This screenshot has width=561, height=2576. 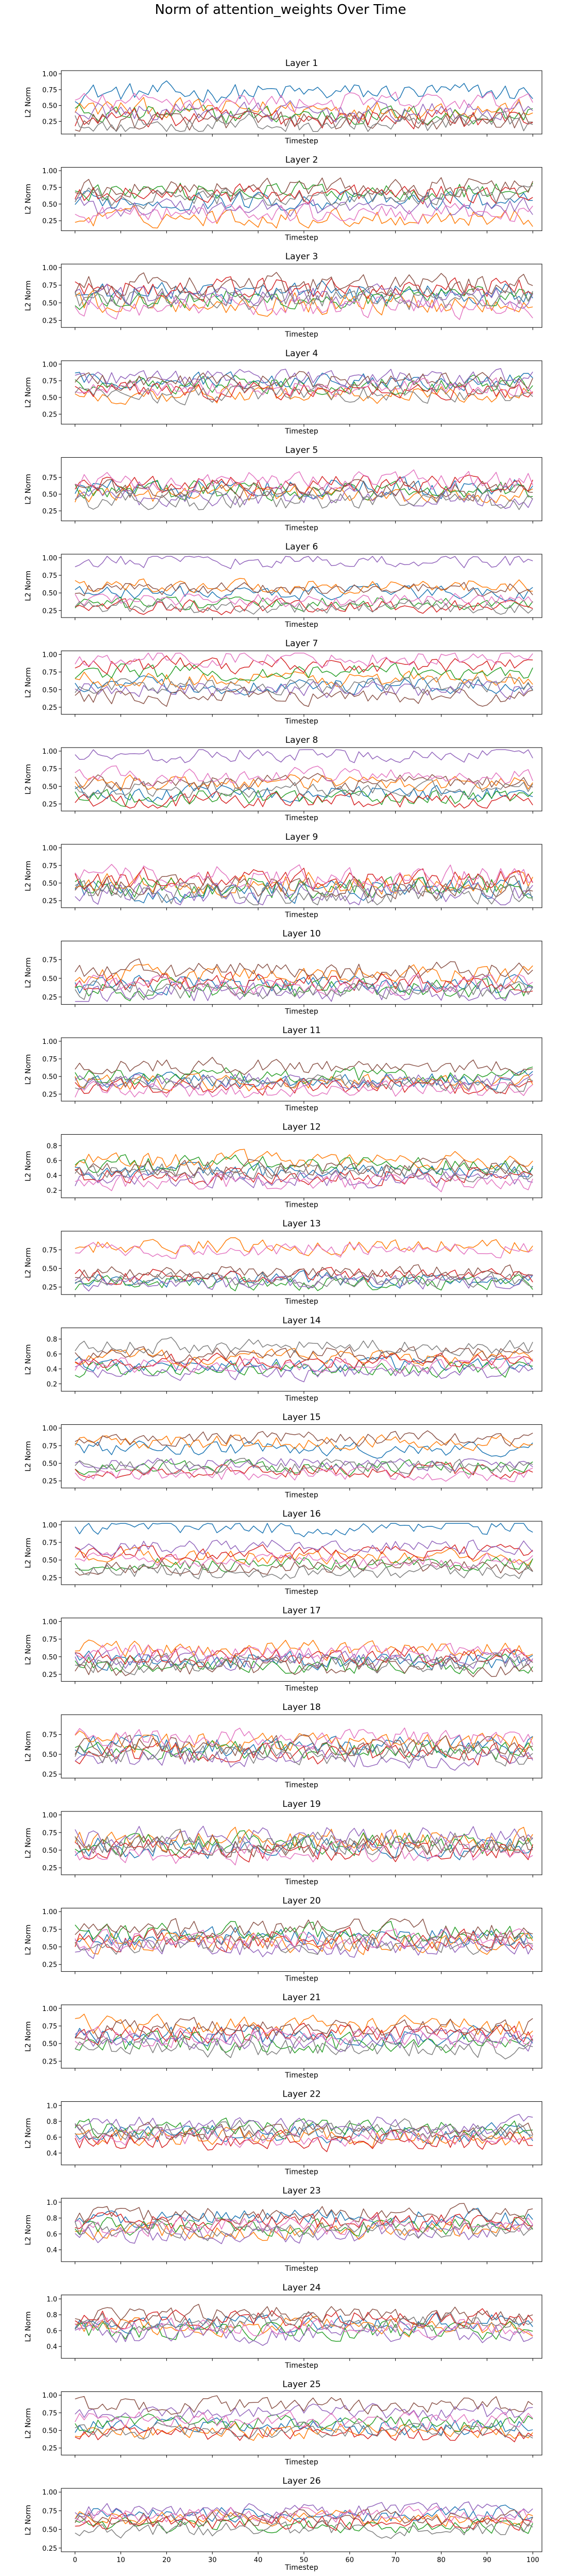 I want to click on layer-title: Layer 3, so click(x=301, y=257).